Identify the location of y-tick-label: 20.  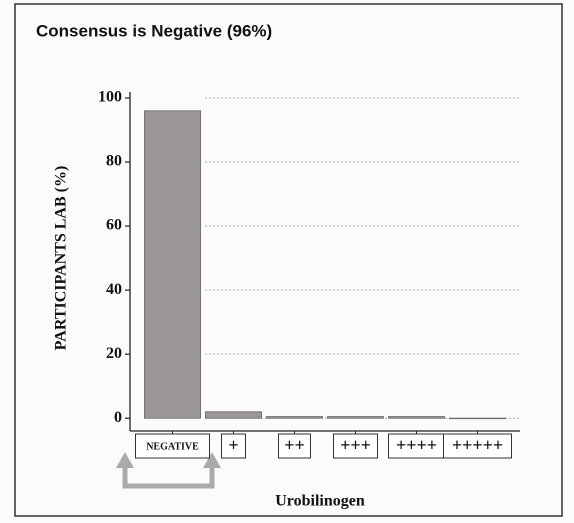
(114, 353).